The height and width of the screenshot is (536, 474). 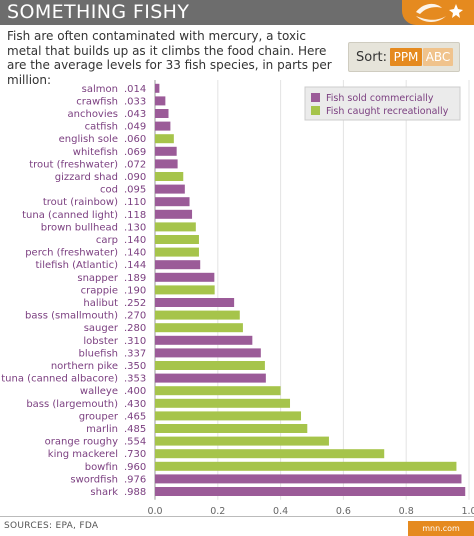 I want to click on bar-value-label: .118, so click(x=135, y=215).